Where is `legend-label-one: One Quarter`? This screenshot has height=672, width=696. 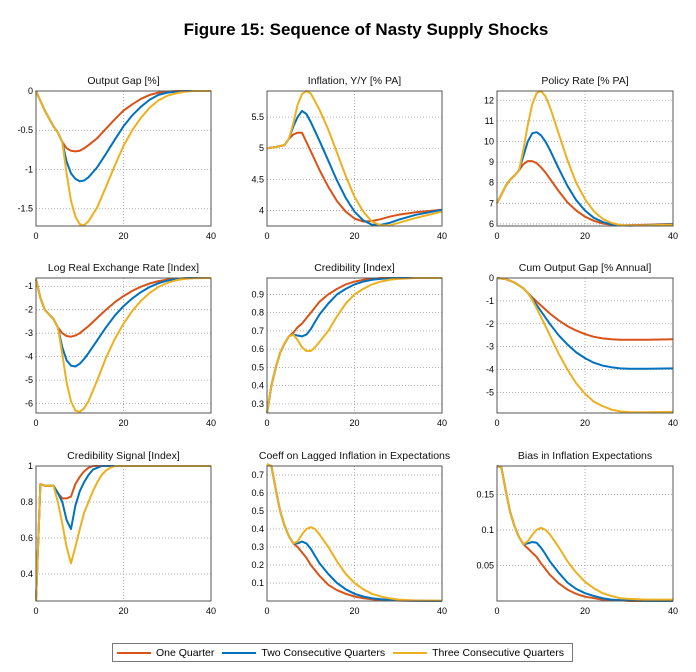
legend-label-one: One Quarter is located at coordinates (185, 652).